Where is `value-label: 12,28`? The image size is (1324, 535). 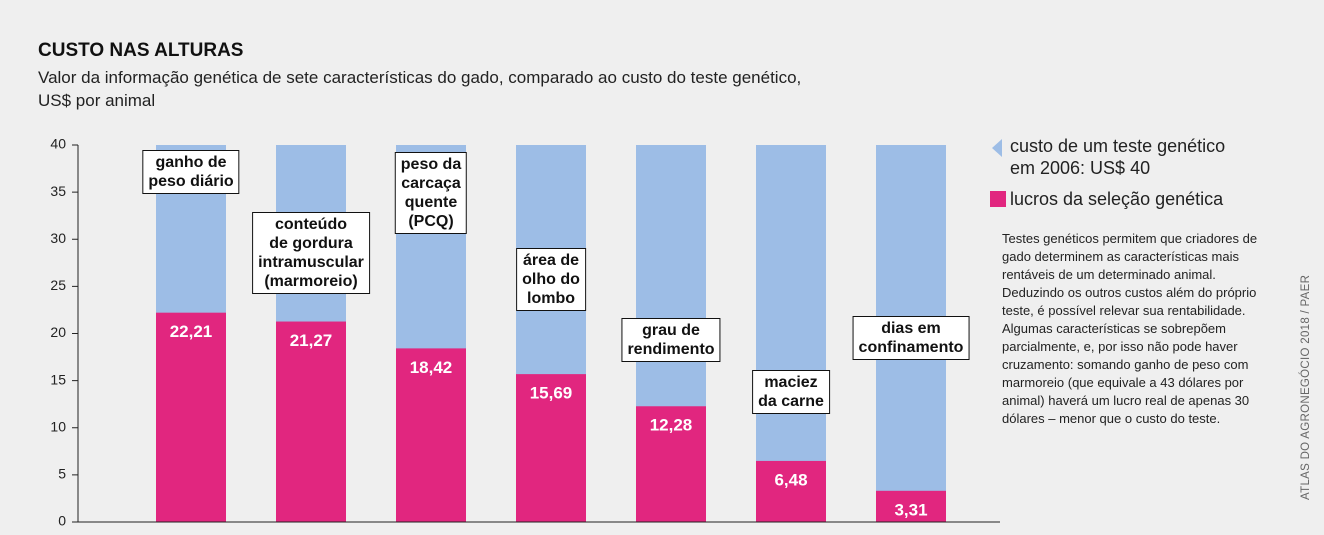
value-label: 12,28 is located at coordinates (671, 425).